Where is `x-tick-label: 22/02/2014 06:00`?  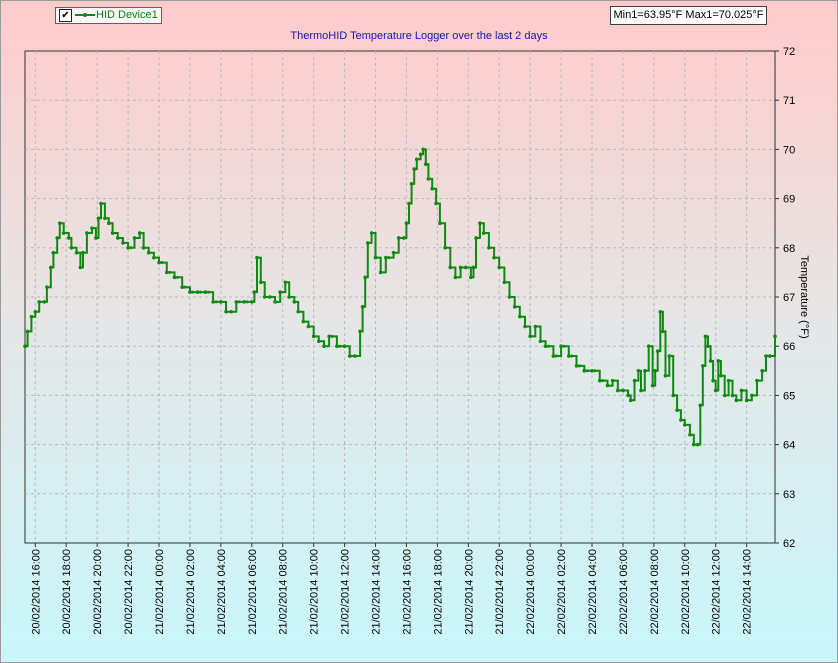
x-tick-label: 22/02/2014 06:00 is located at coordinates (624, 592).